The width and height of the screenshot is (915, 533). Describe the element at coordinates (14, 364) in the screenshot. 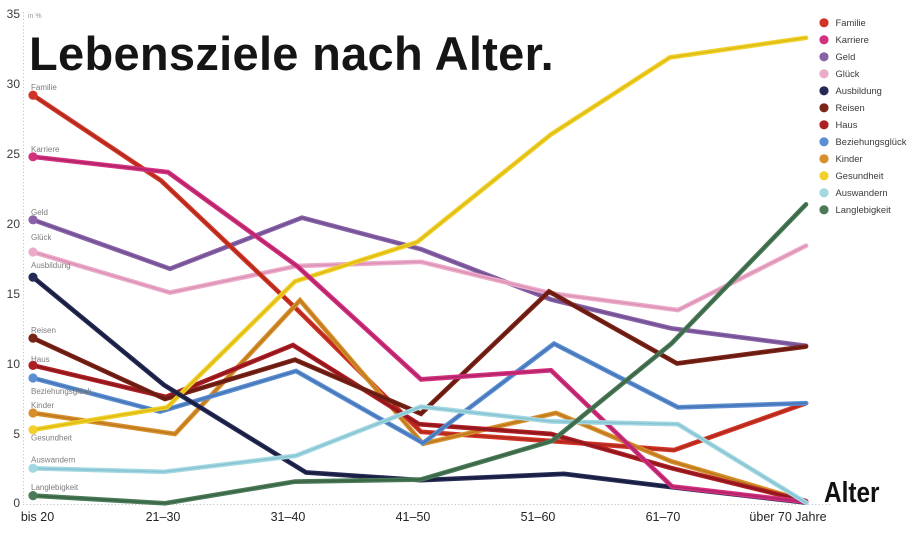

I see `svg-text: 10` at that location.